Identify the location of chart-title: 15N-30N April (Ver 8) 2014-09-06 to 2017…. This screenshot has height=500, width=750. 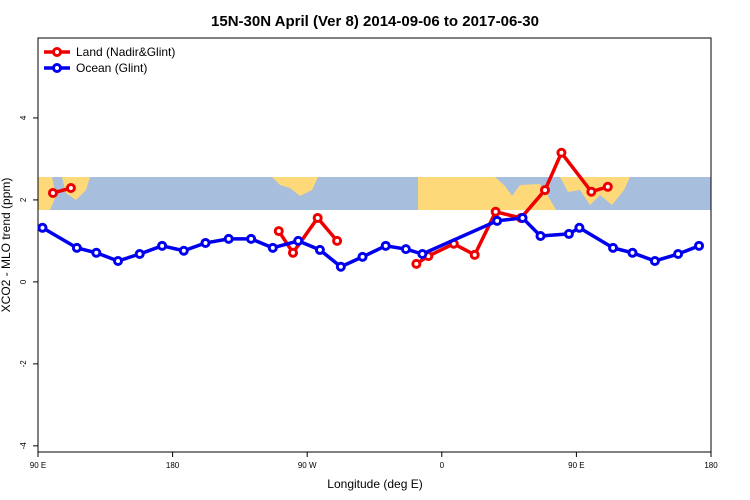
(375, 21).